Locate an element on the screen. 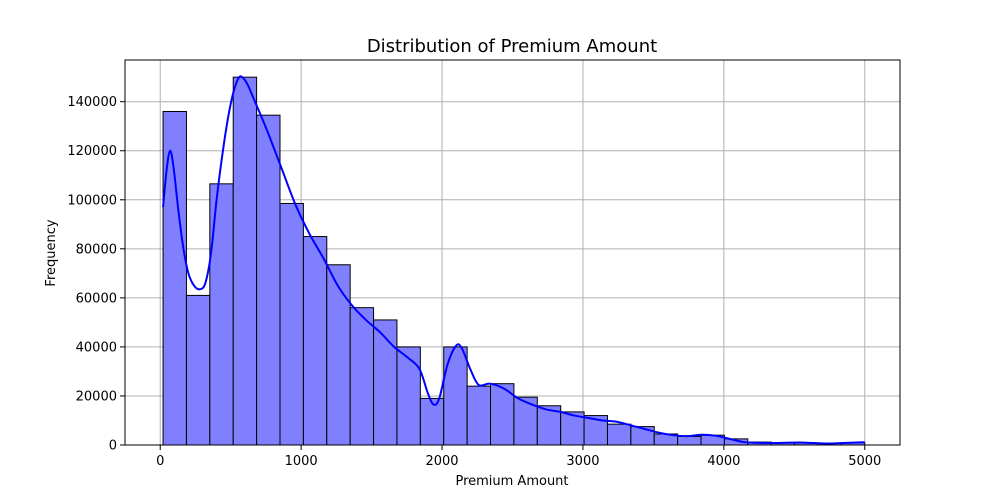 This screenshot has height=500, width=1000. y-axis-label: Frequency is located at coordinates (51, 252).